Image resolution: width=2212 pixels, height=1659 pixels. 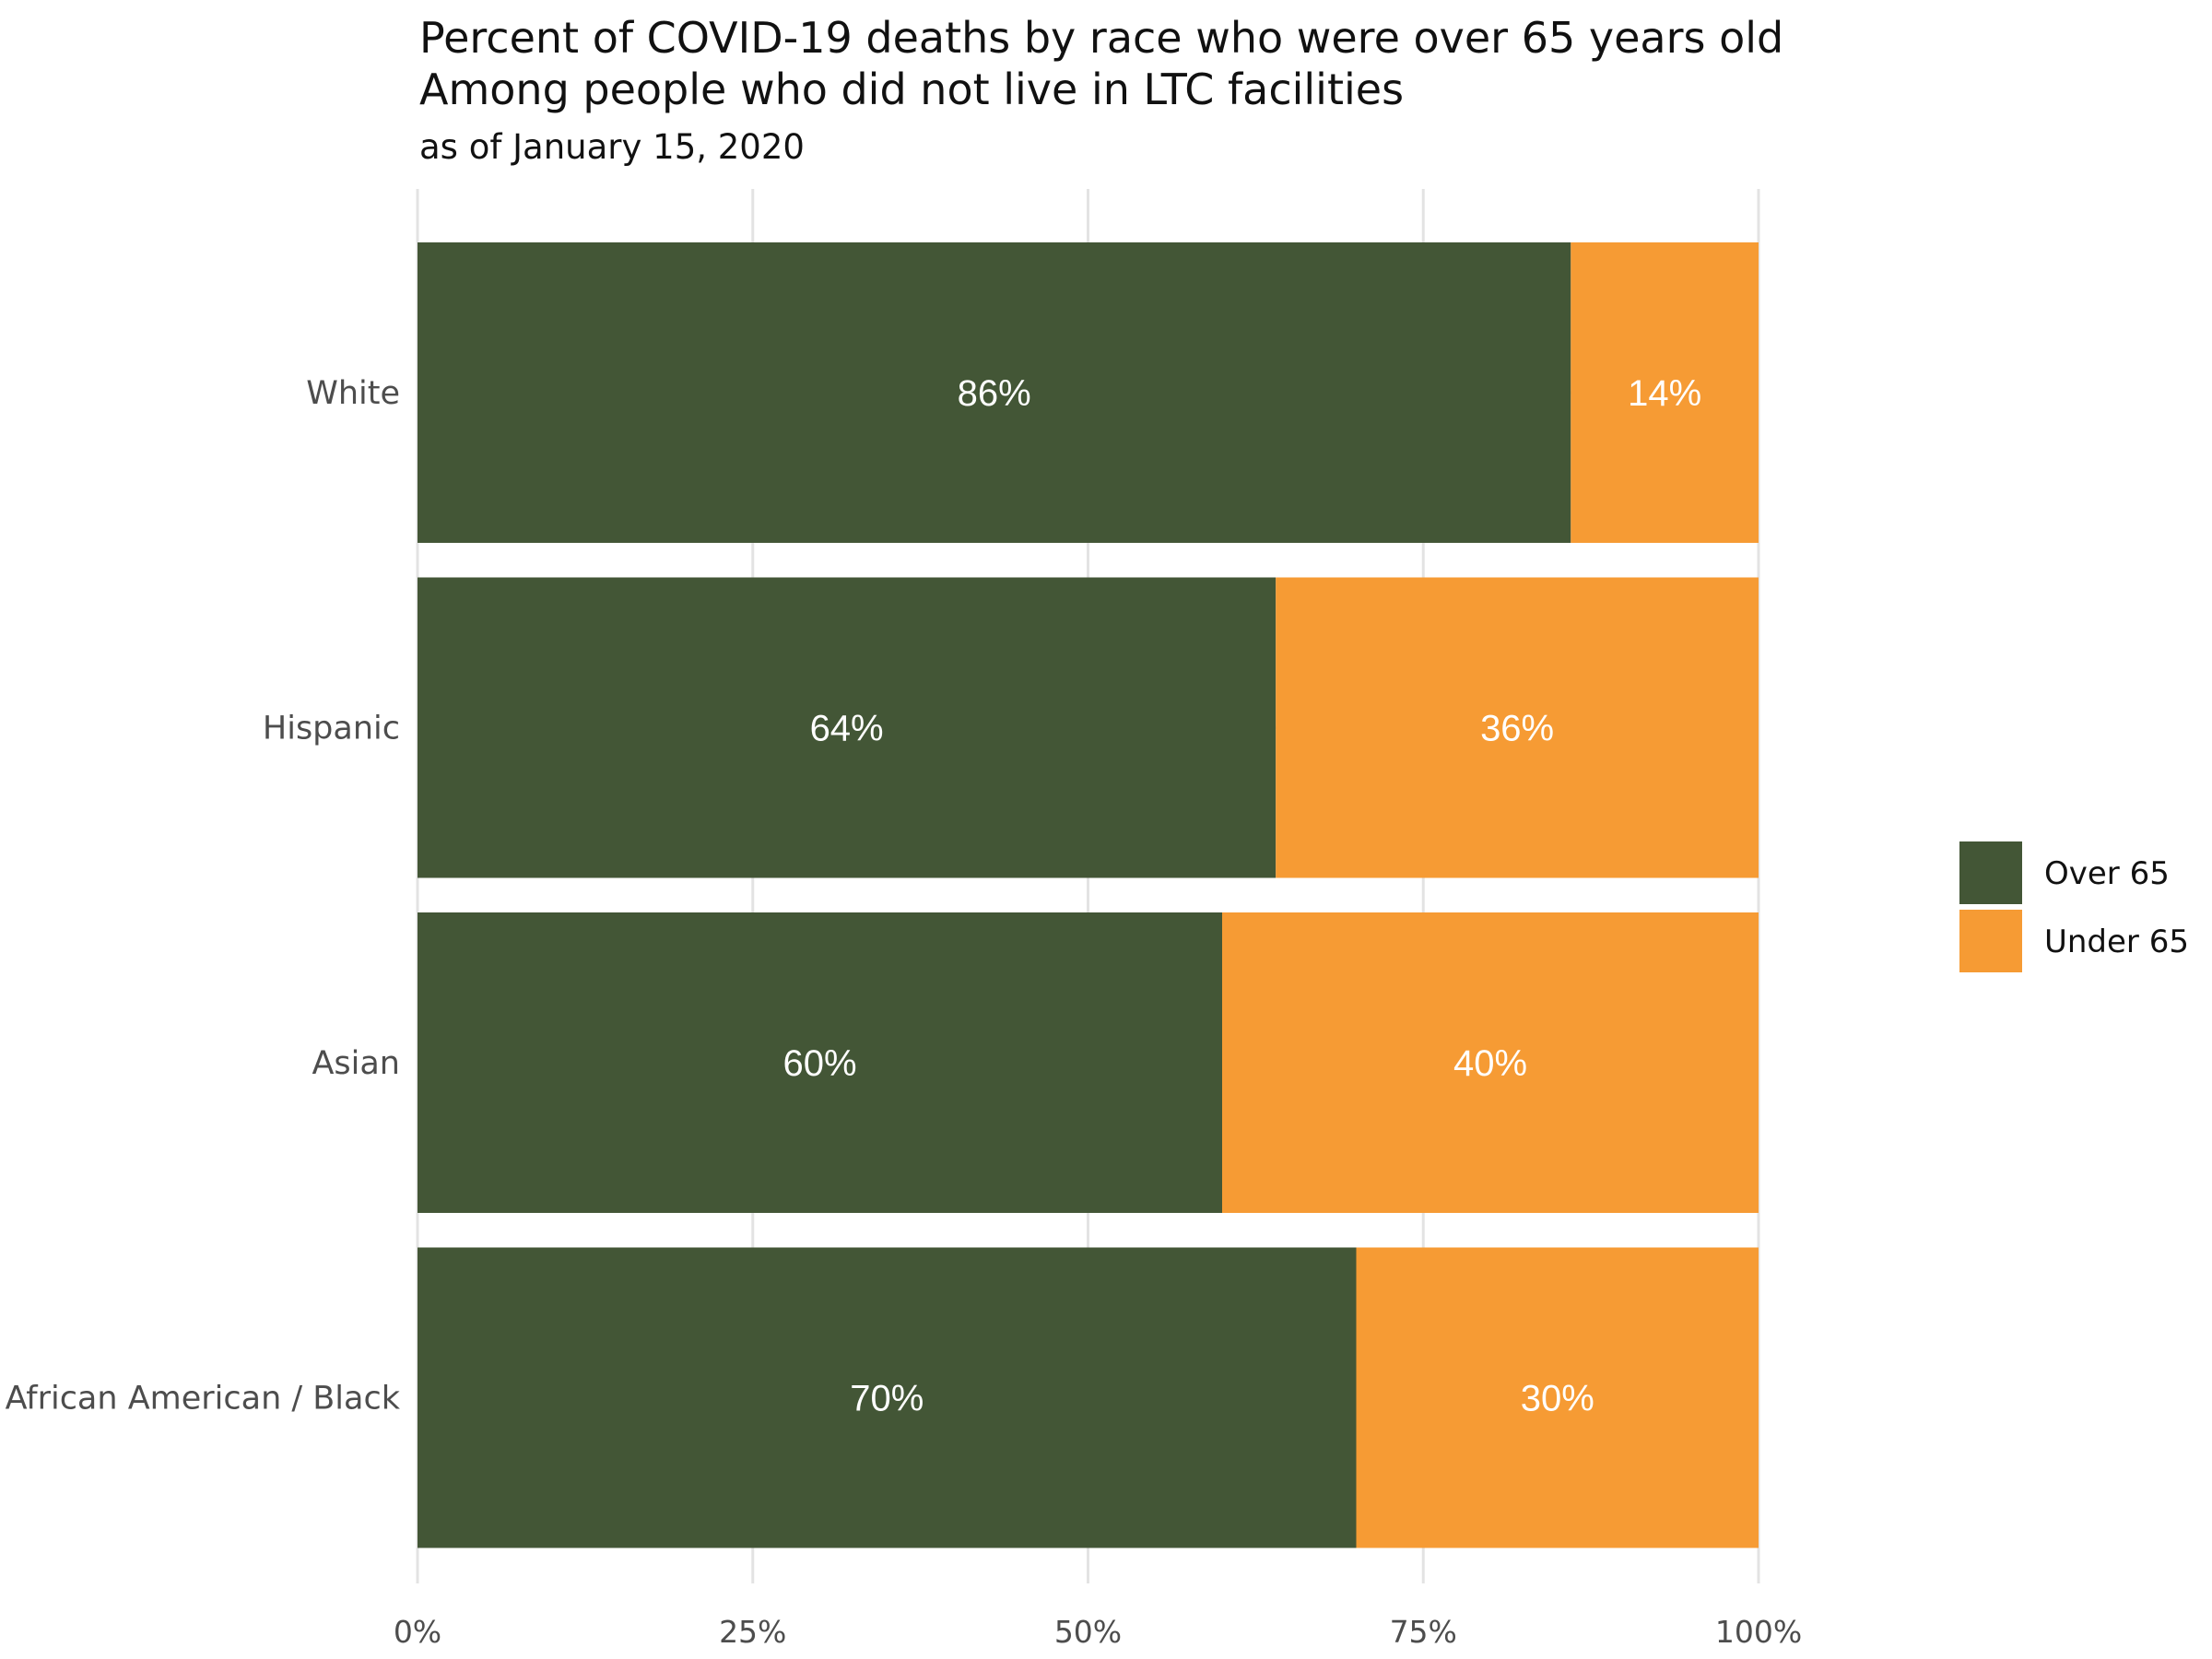 I want to click on x-axis: 0% 25% 50% 75% 100%, so click(x=1098, y=1632).